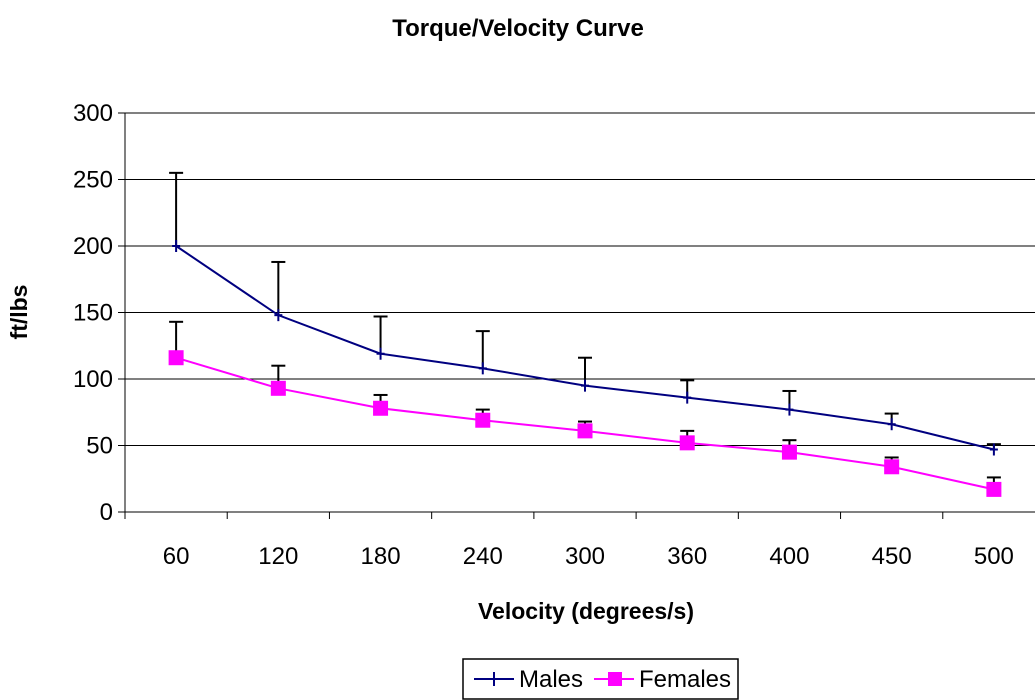 Image resolution: width=1035 pixels, height=700 pixels. I want to click on y-axis-title: ft/lbs, so click(19, 312).